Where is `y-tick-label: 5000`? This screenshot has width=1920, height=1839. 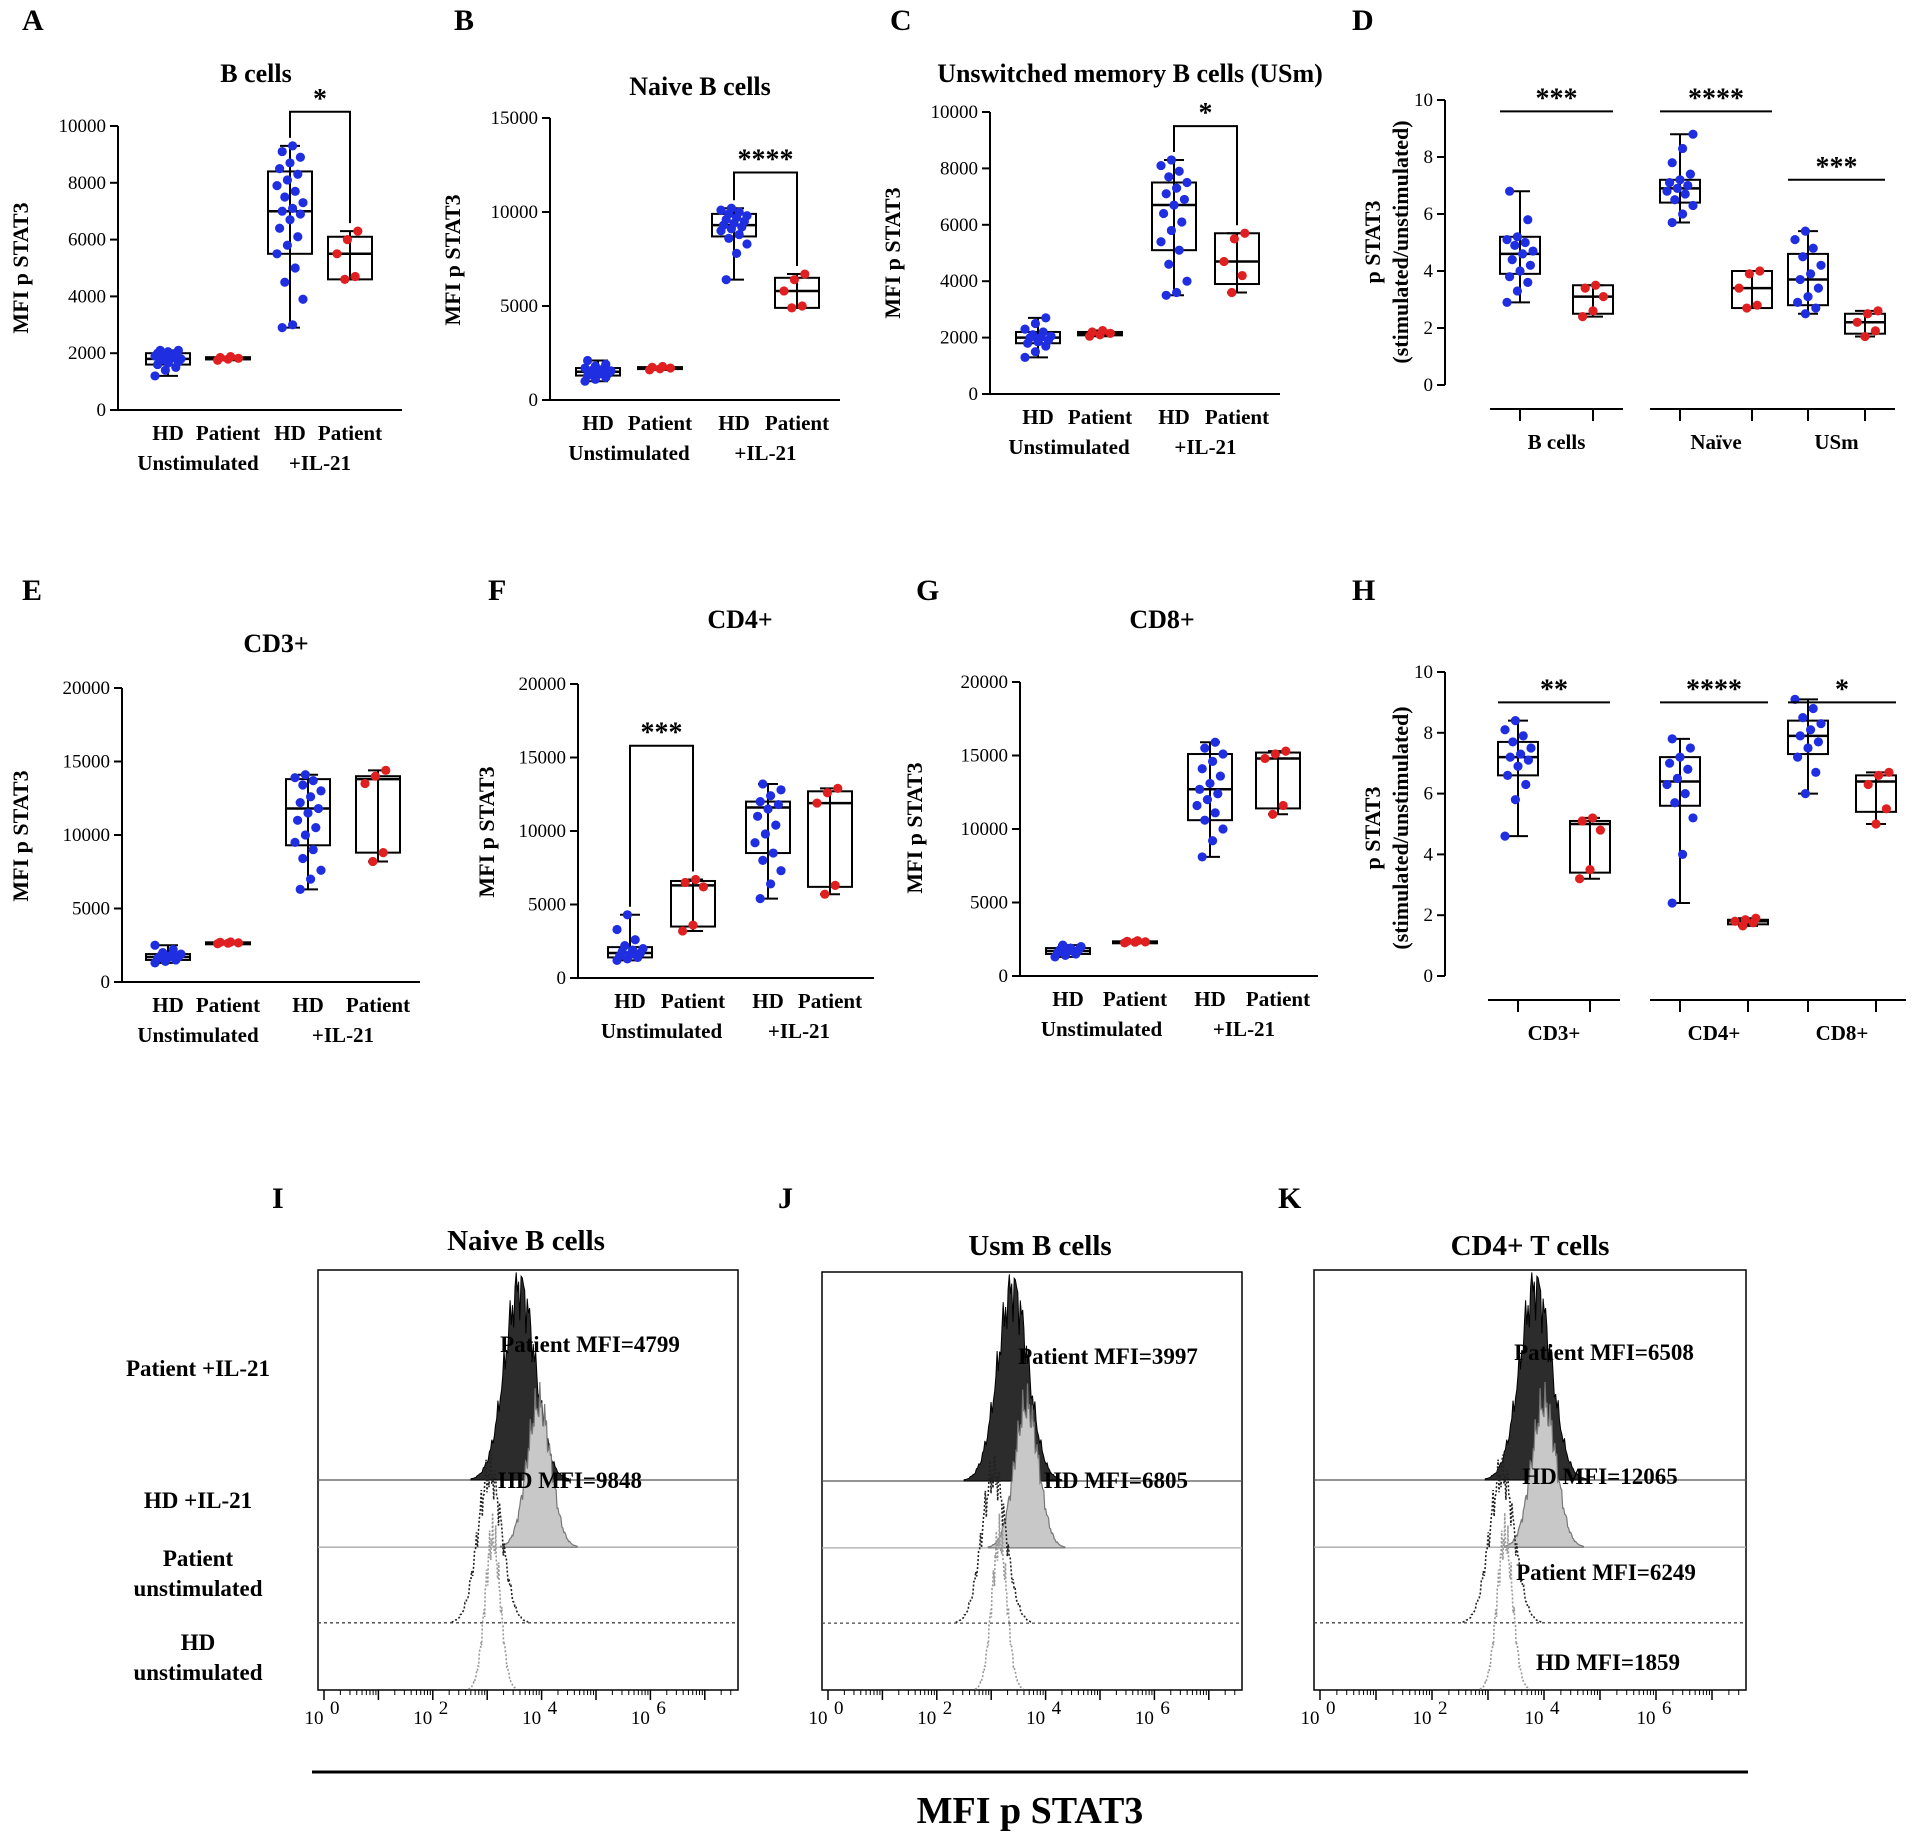 y-tick-label: 5000 is located at coordinates (989, 903).